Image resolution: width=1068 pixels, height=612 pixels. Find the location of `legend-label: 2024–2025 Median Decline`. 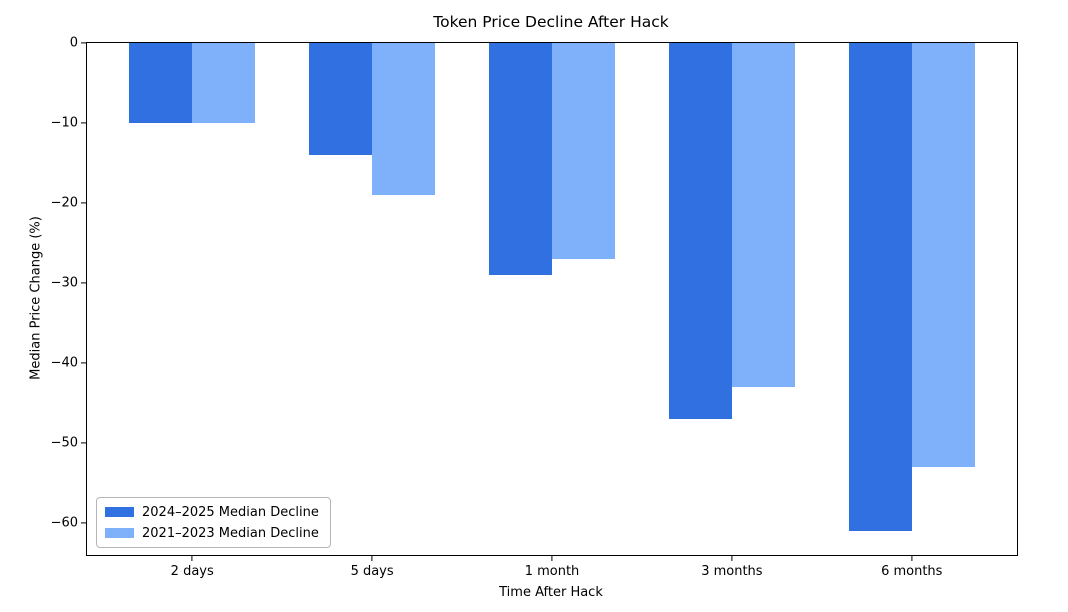

legend-label: 2024–2025 Median Decline is located at coordinates (230, 512).